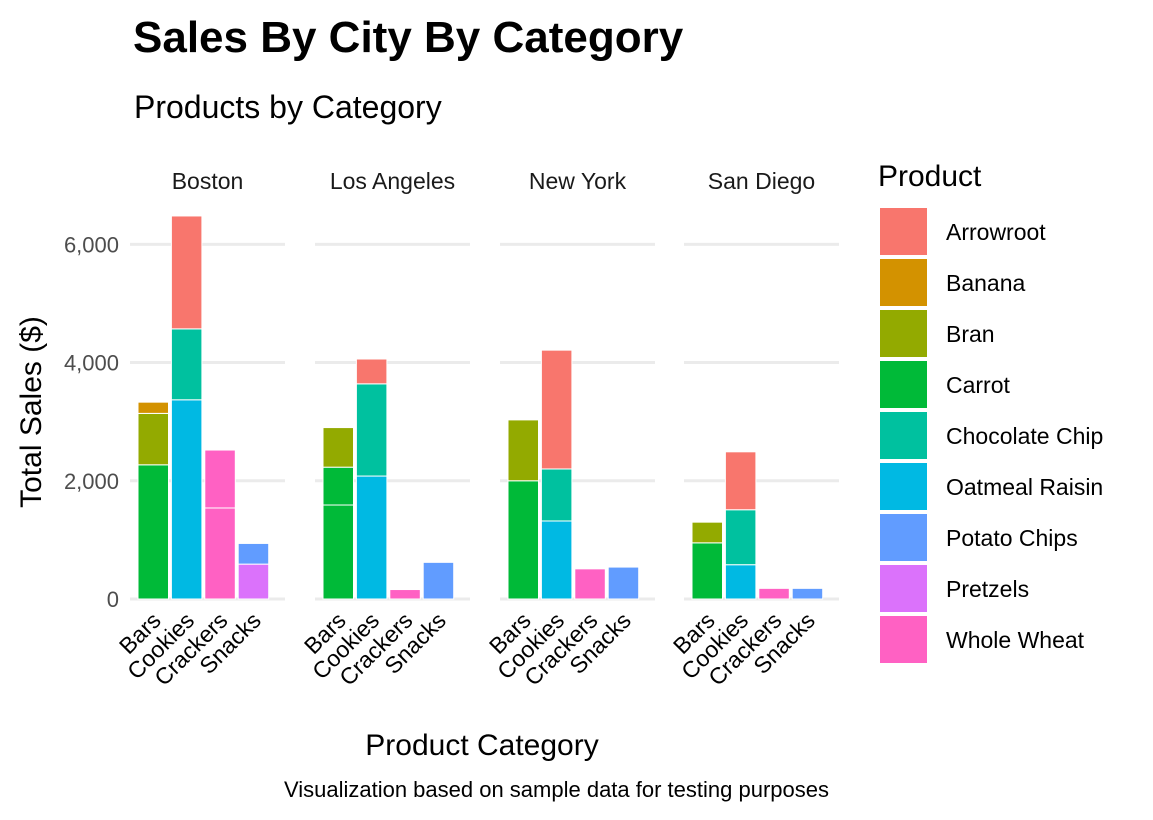  What do you see at coordinates (930, 176) in the screenshot?
I see `legend-title: Product` at bounding box center [930, 176].